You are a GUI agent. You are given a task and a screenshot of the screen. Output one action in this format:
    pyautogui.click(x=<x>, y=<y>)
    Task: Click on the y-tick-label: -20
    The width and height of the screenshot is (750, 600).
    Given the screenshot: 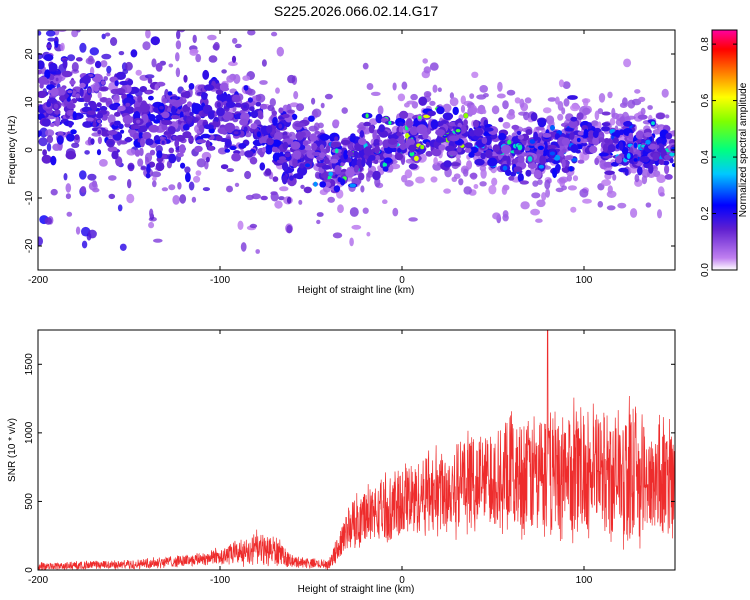 What is the action you would take?
    pyautogui.click(x=29, y=245)
    